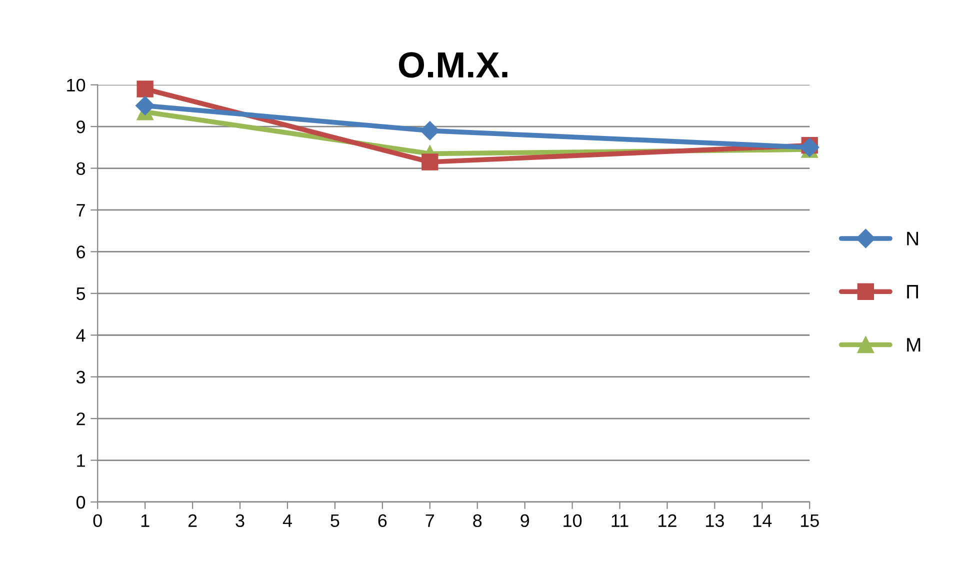 This screenshot has width=957, height=581. Describe the element at coordinates (667, 520) in the screenshot. I see `x-tick-label: 12` at that location.